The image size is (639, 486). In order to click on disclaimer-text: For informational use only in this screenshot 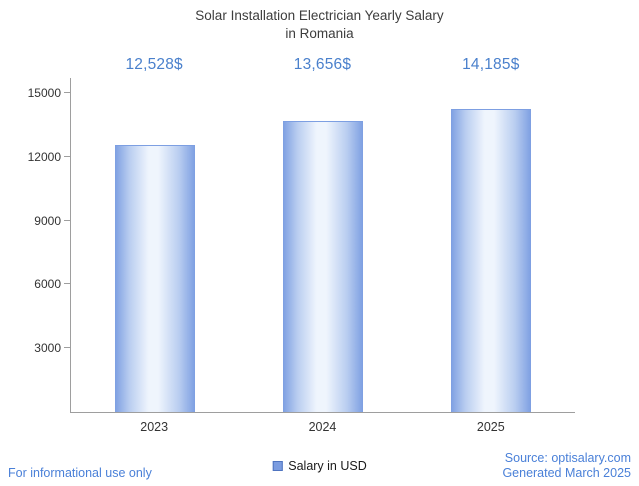, I will do `click(80, 473)`.